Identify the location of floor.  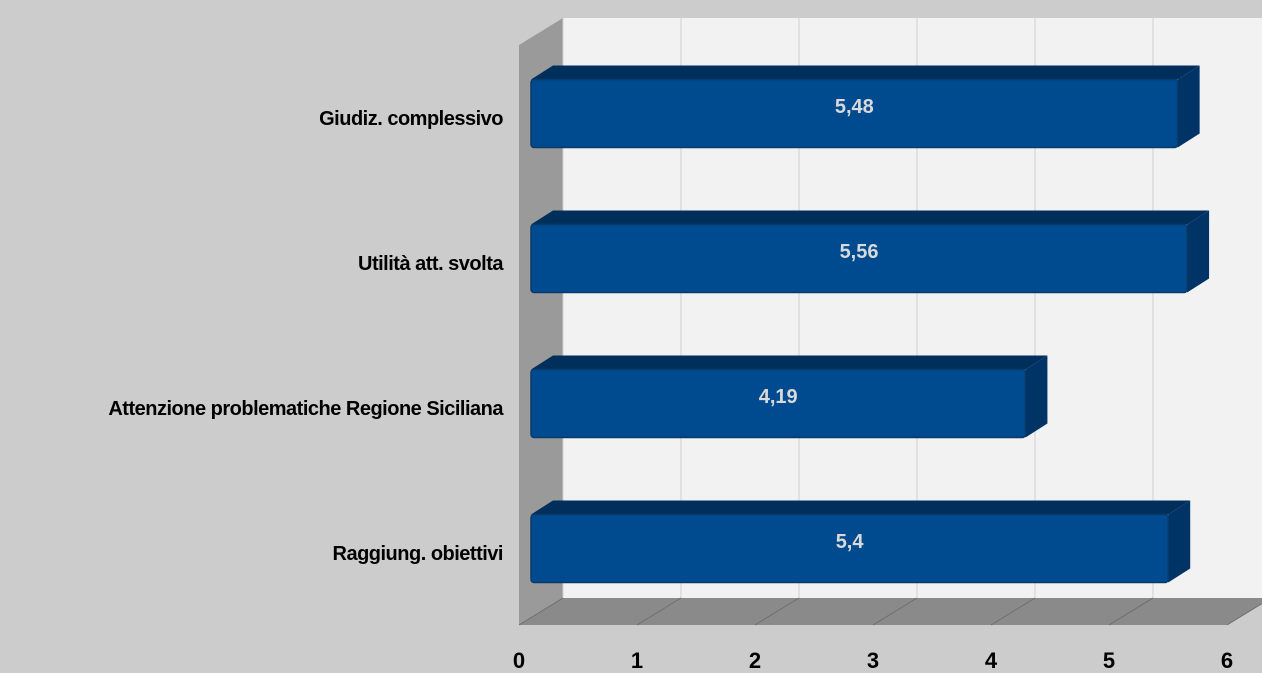
(890, 611).